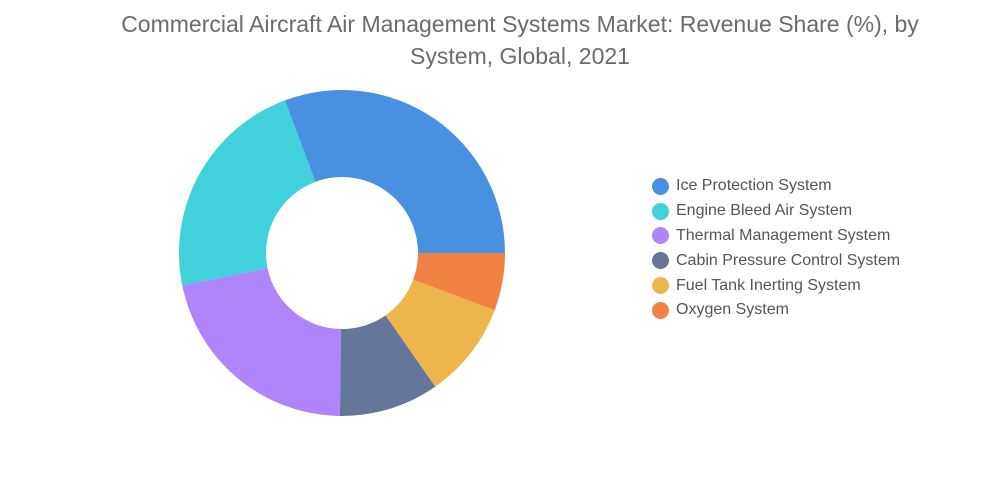  I want to click on legend-label: Cabin Pressure Control System, so click(788, 260).